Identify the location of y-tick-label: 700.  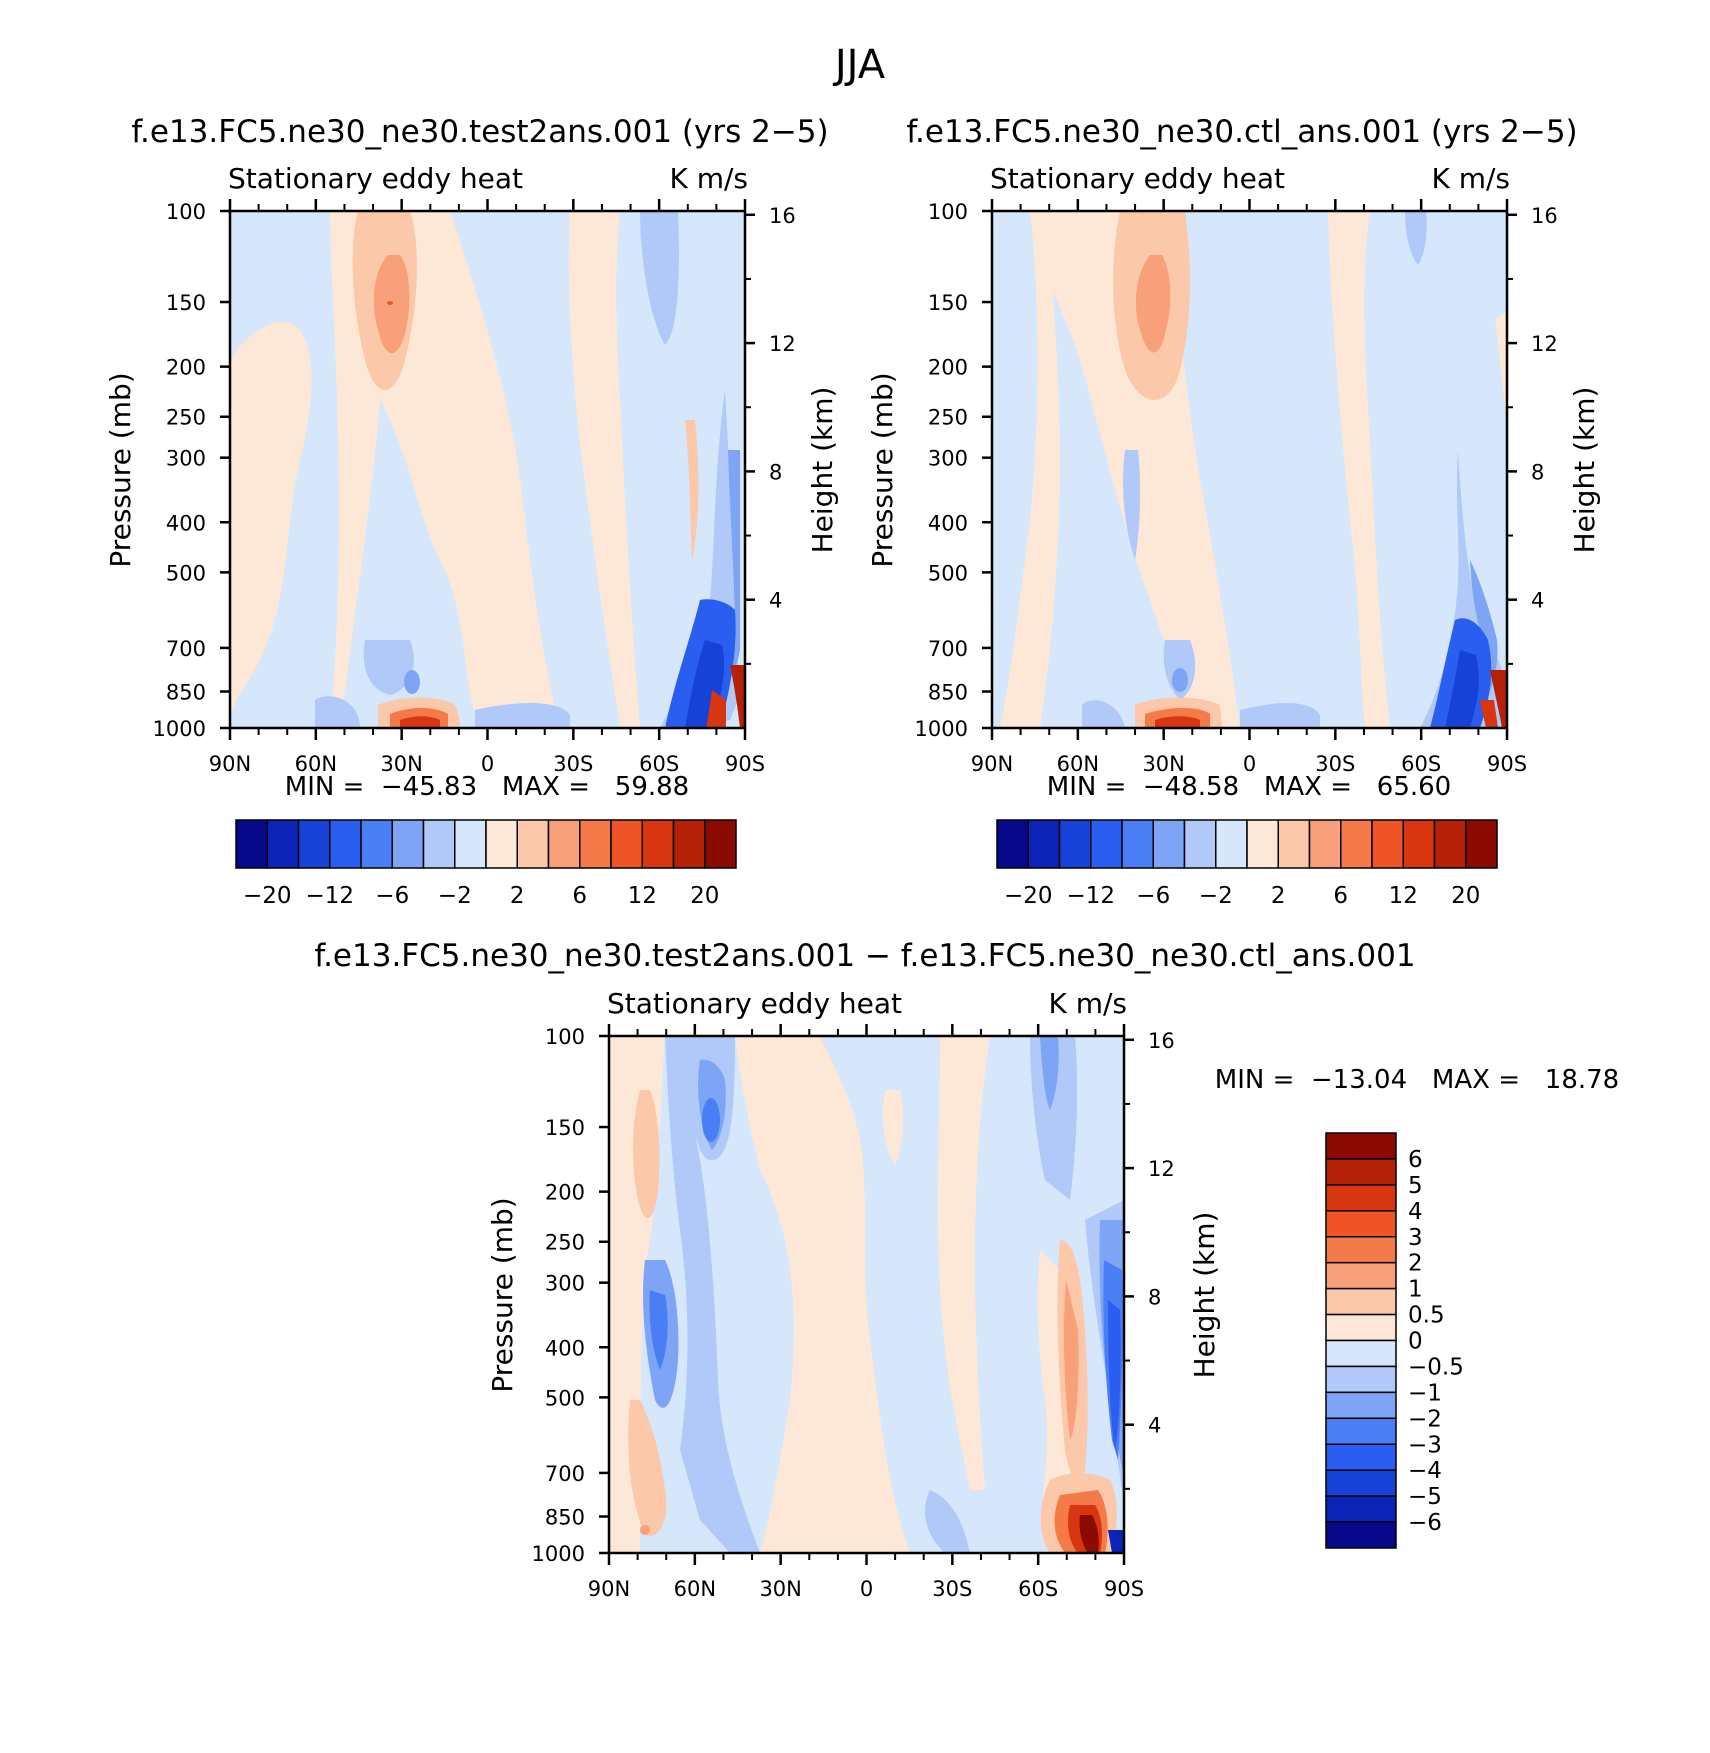
(186, 649).